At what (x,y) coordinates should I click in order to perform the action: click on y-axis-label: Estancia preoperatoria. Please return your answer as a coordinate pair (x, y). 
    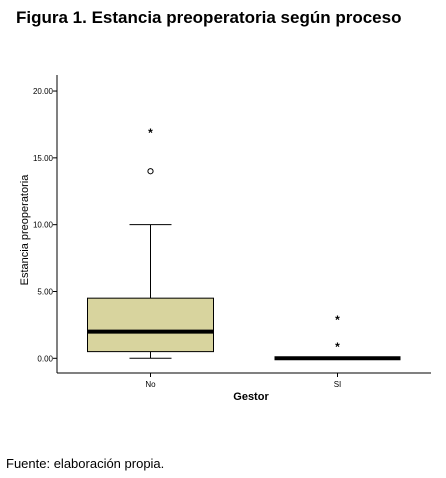
    Looking at the image, I should click on (25, 230).